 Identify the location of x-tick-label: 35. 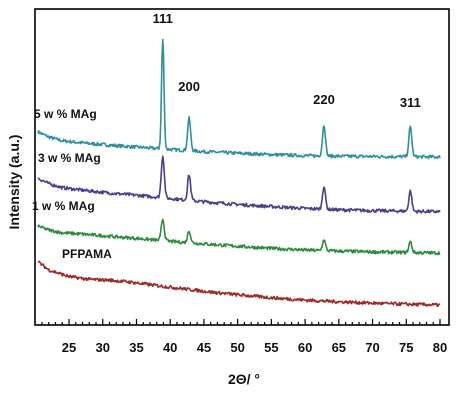
(136, 347).